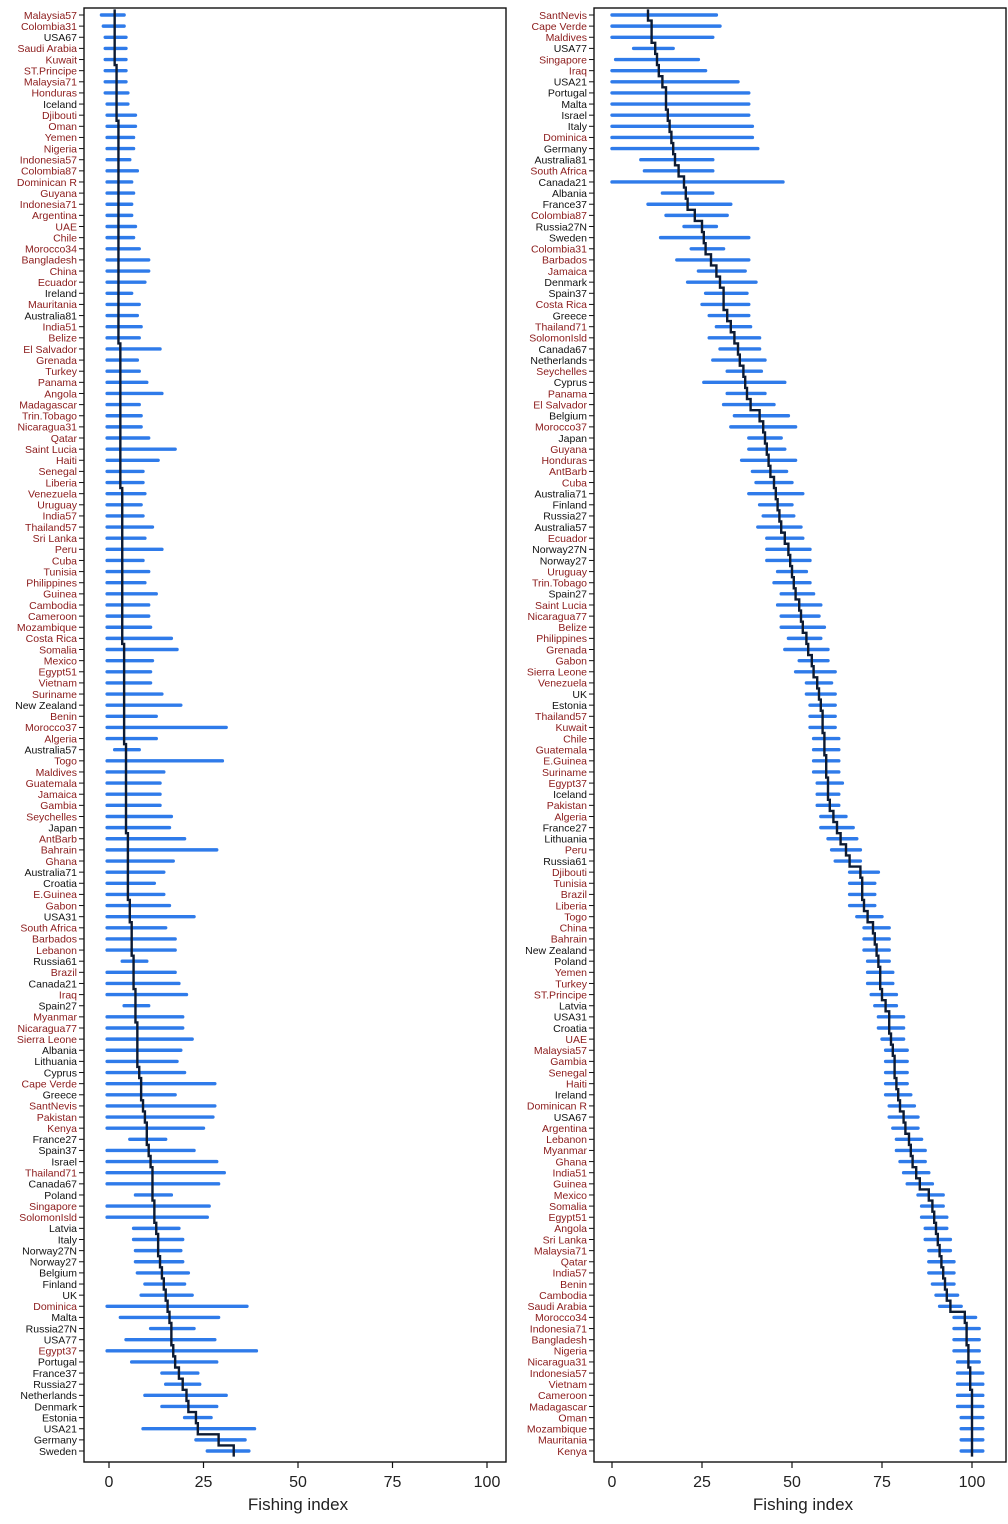 The height and width of the screenshot is (1524, 1008). What do you see at coordinates (57, 1352) in the screenshot?
I see `category-label: Egypt37` at bounding box center [57, 1352].